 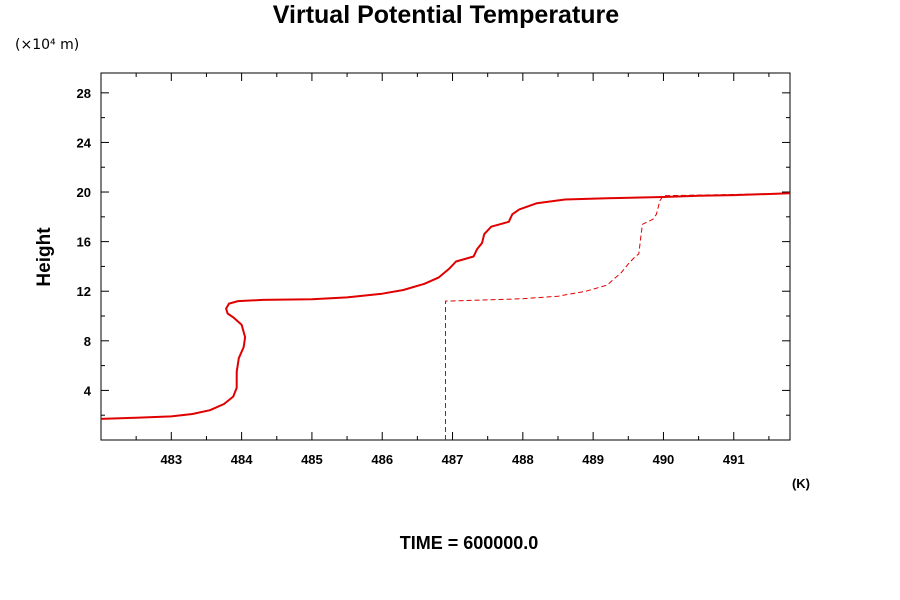 What do you see at coordinates (84, 242) in the screenshot?
I see `y-tick-label: 16` at bounding box center [84, 242].